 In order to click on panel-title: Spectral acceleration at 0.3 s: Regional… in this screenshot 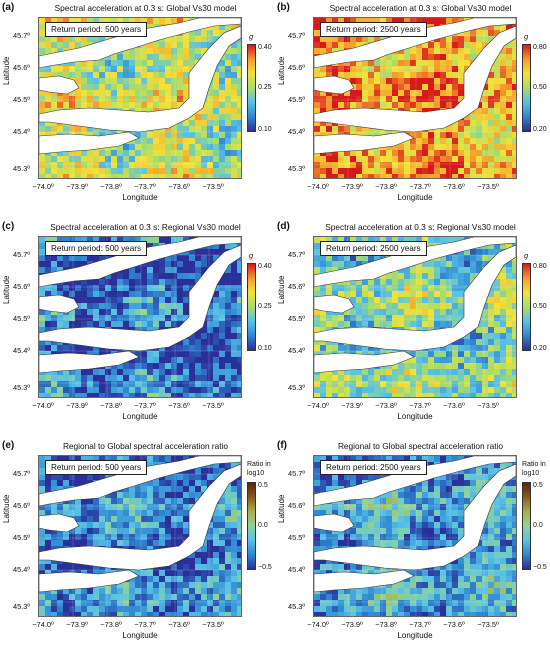, I will do `click(420, 227)`.